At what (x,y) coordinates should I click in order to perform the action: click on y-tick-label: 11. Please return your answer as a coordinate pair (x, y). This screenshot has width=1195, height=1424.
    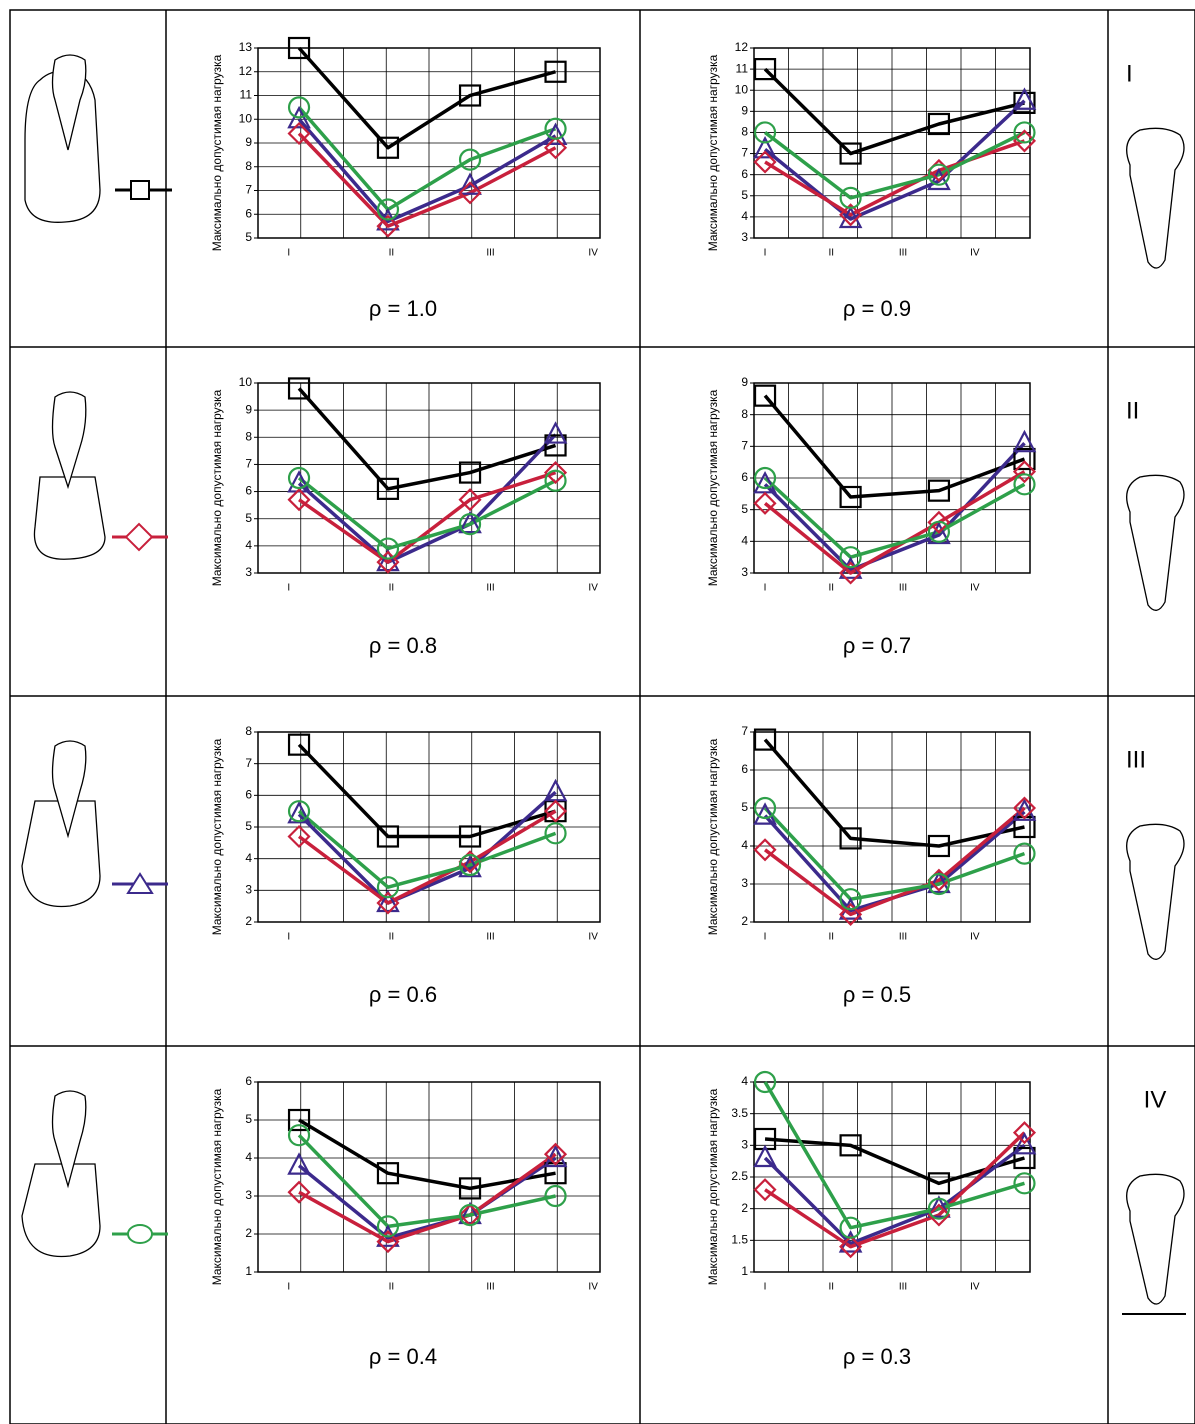
    Looking at the image, I should click on (246, 95).